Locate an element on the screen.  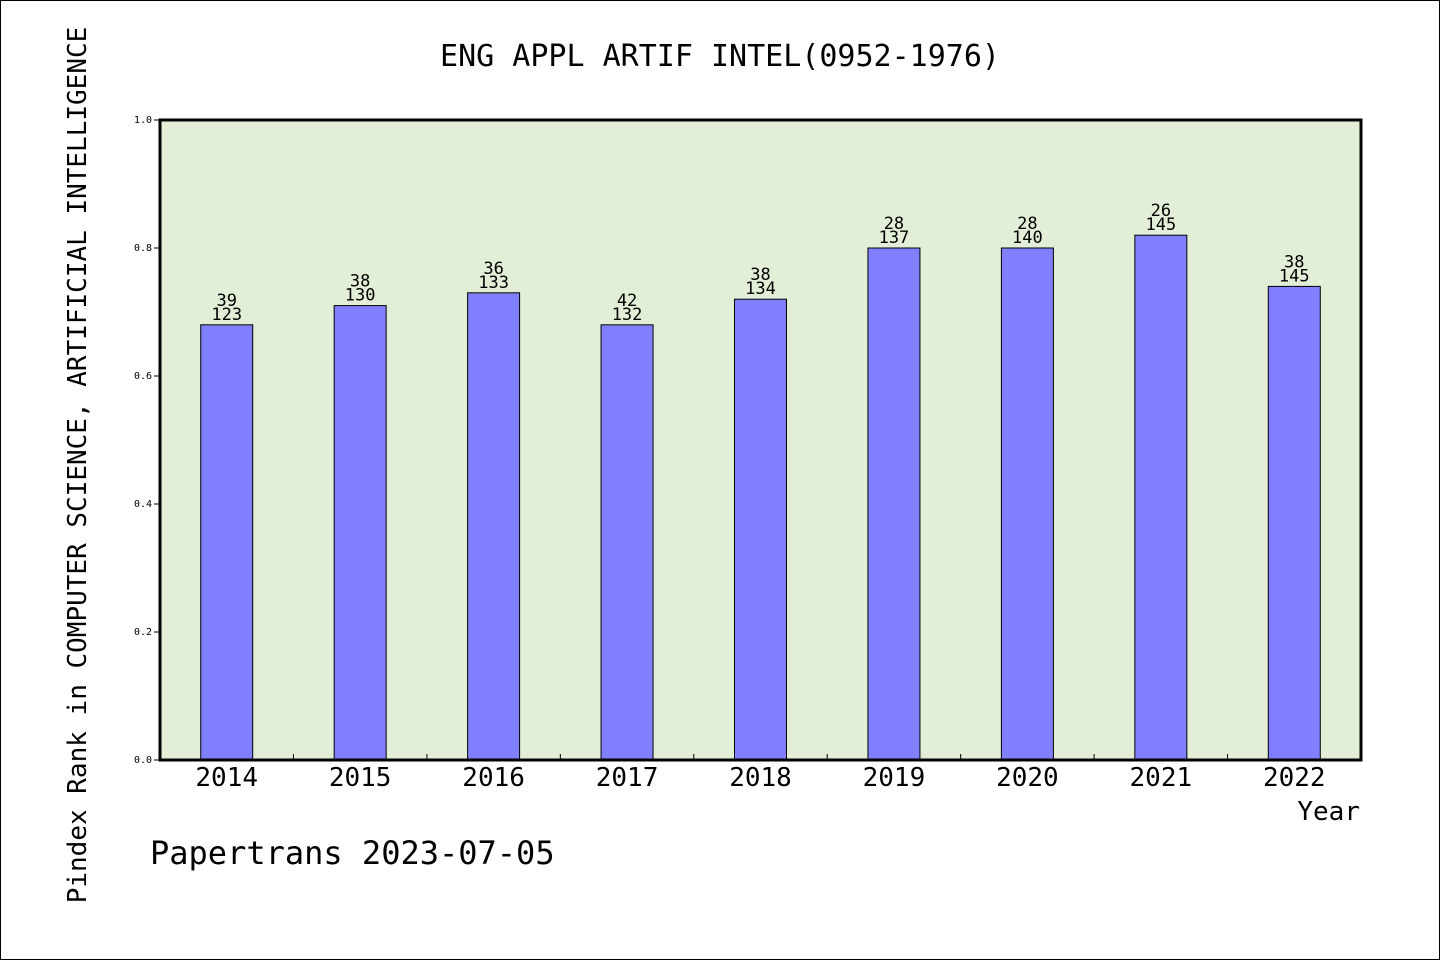
x-tick-label: 2016 is located at coordinates (493, 778).